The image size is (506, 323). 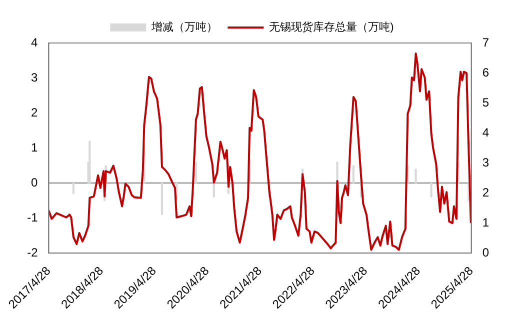 I want to click on y2-tick-label: 6, so click(x=486, y=72).